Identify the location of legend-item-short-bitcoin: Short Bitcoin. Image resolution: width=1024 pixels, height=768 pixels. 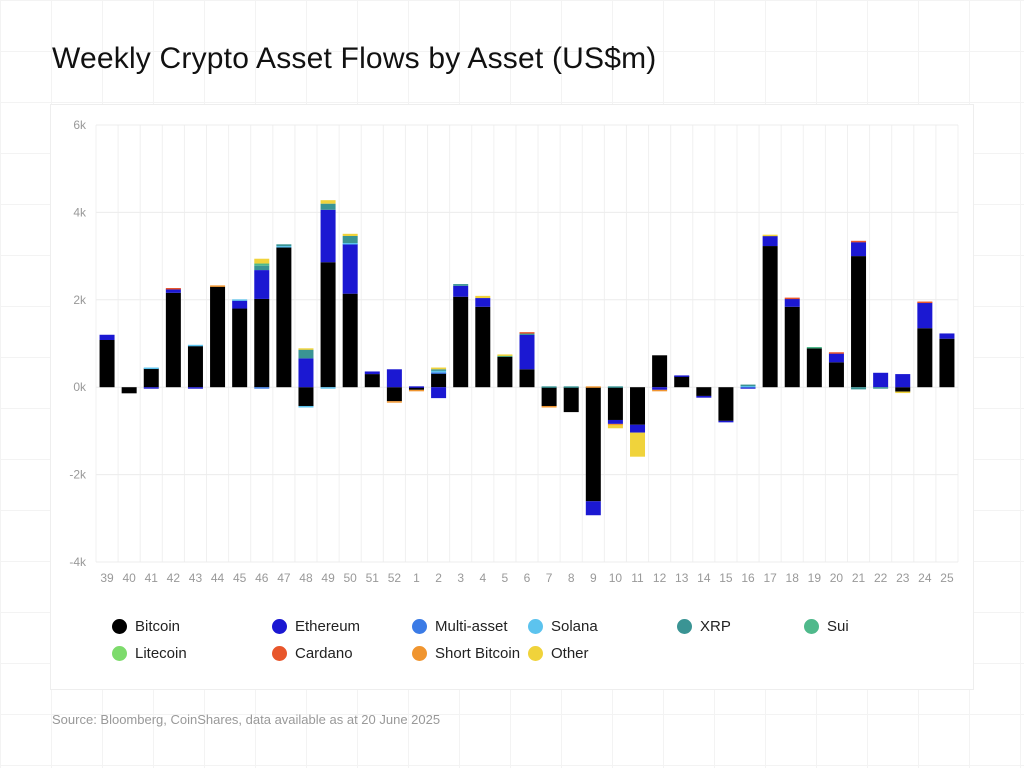
(466, 653).